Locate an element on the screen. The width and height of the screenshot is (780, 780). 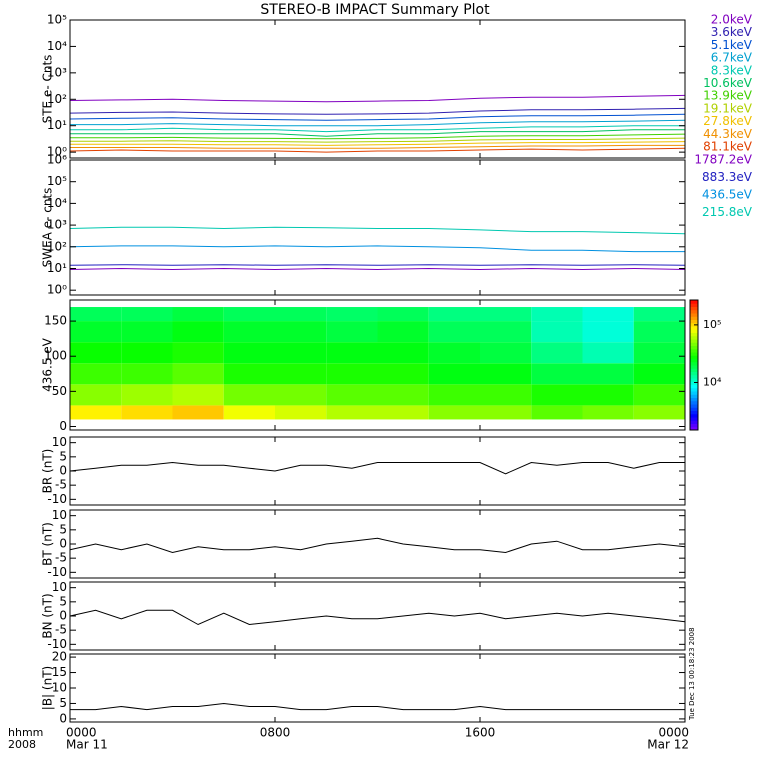
legend-entry: 6.7keV is located at coordinates (732, 58).